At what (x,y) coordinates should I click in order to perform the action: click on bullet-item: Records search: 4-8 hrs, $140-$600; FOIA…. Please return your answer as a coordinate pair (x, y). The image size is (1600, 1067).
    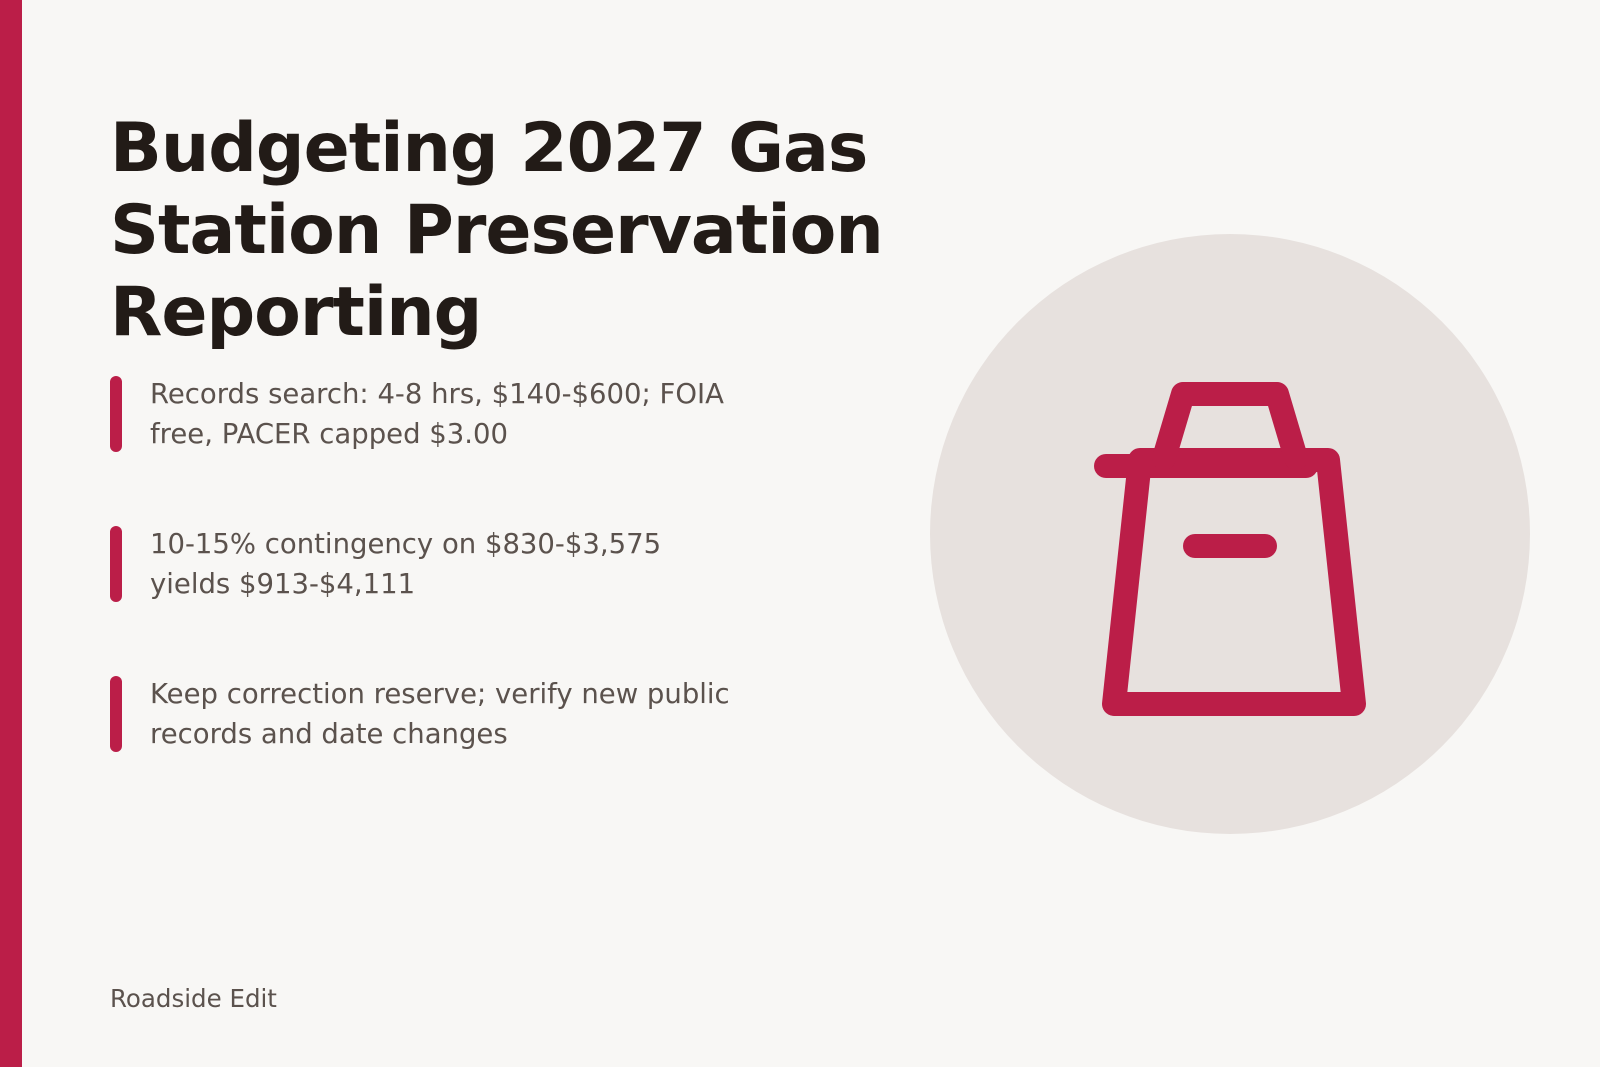
    Looking at the image, I should click on (430, 451).